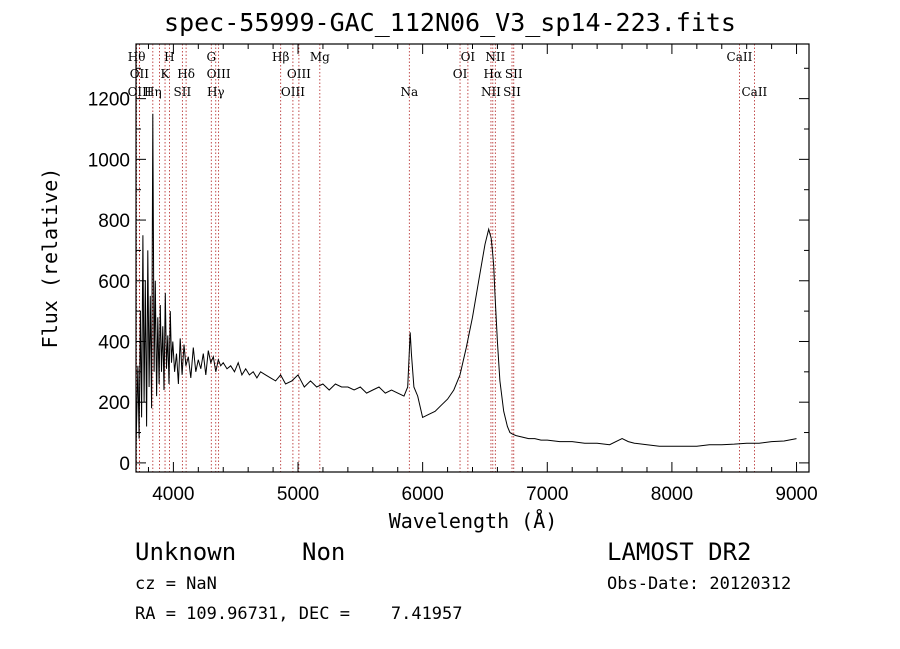  I want to click on ra-dec: RA = 109.96731, DEC = 7.41957, so click(299, 614).